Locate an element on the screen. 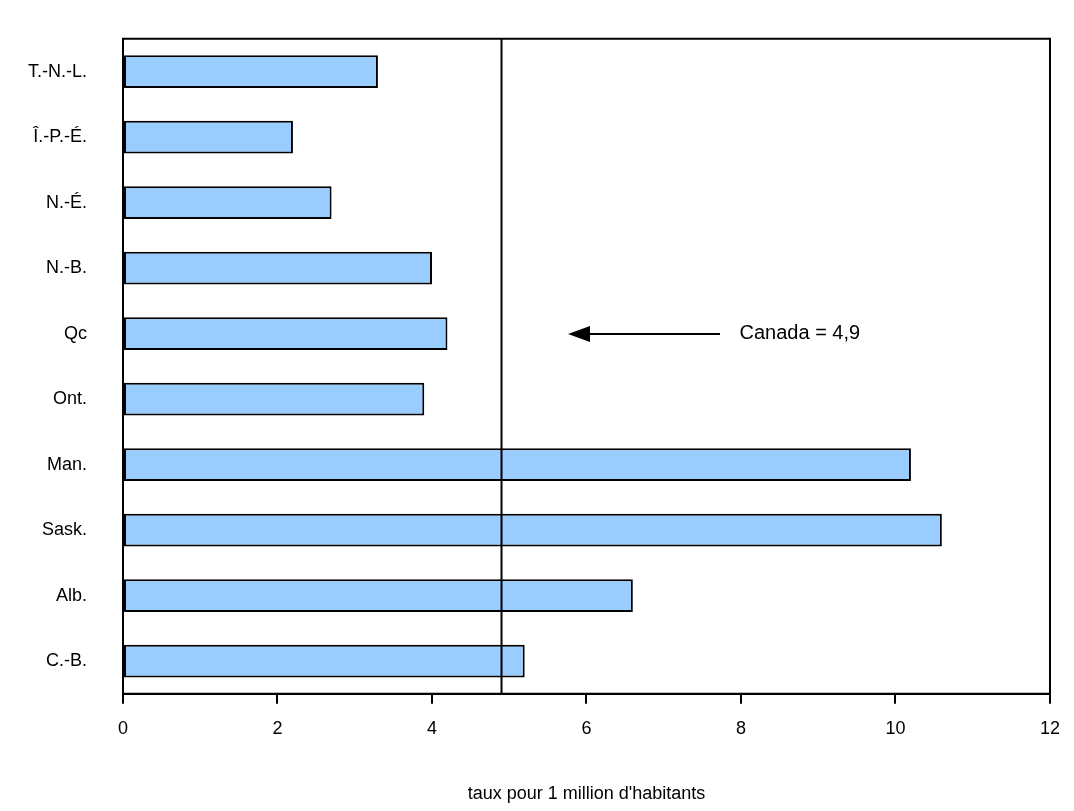 This screenshot has height=811, width=1074. y-tick-label: Sask. is located at coordinates (64, 529).